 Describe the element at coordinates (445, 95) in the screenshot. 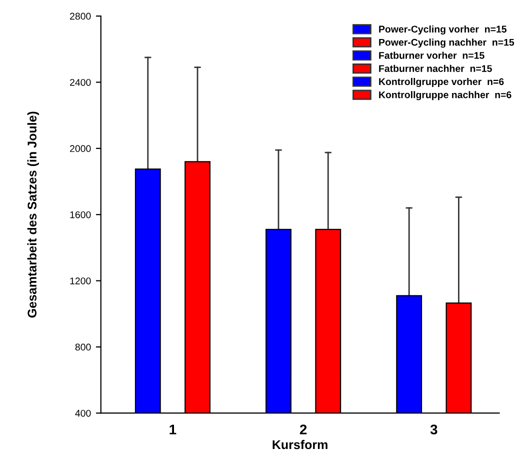

I see `legend-label: Kontrollgruppe nachher n=6` at that location.